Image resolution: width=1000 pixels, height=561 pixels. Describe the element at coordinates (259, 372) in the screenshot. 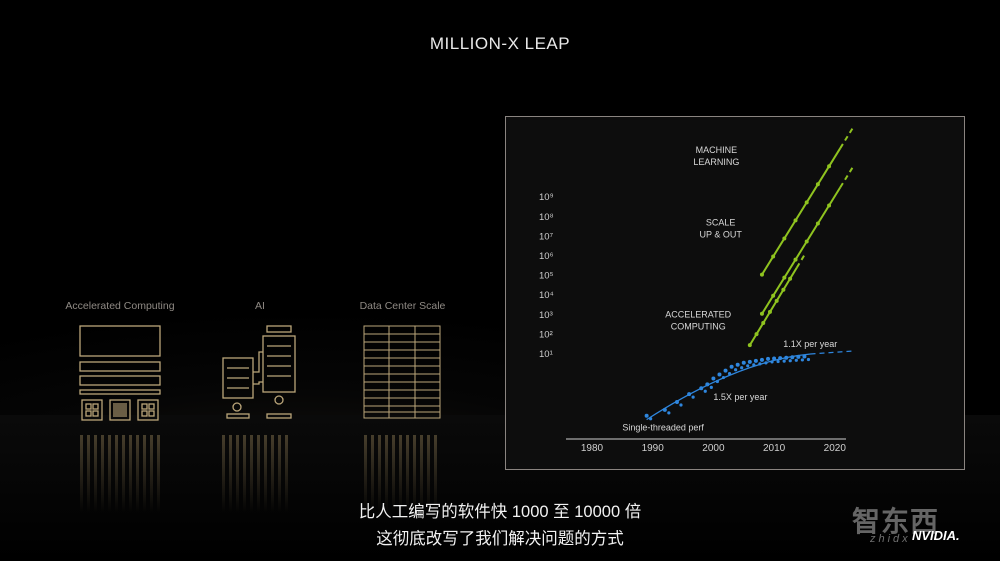

I see `ai-network-icon` at that location.